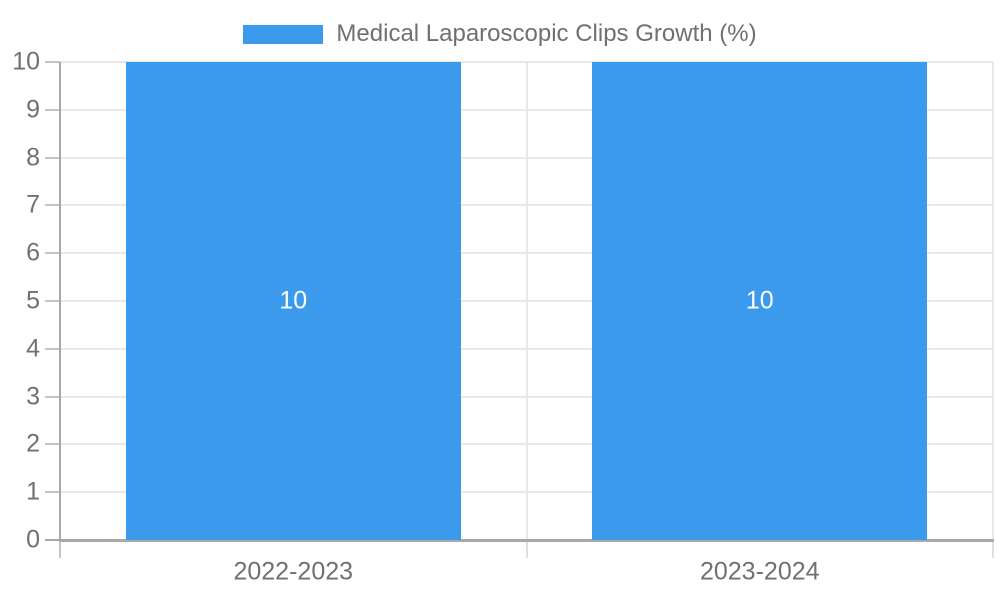 The height and width of the screenshot is (600, 1000). Describe the element at coordinates (33, 157) in the screenshot. I see `y-axis-tick-label: 8` at that location.